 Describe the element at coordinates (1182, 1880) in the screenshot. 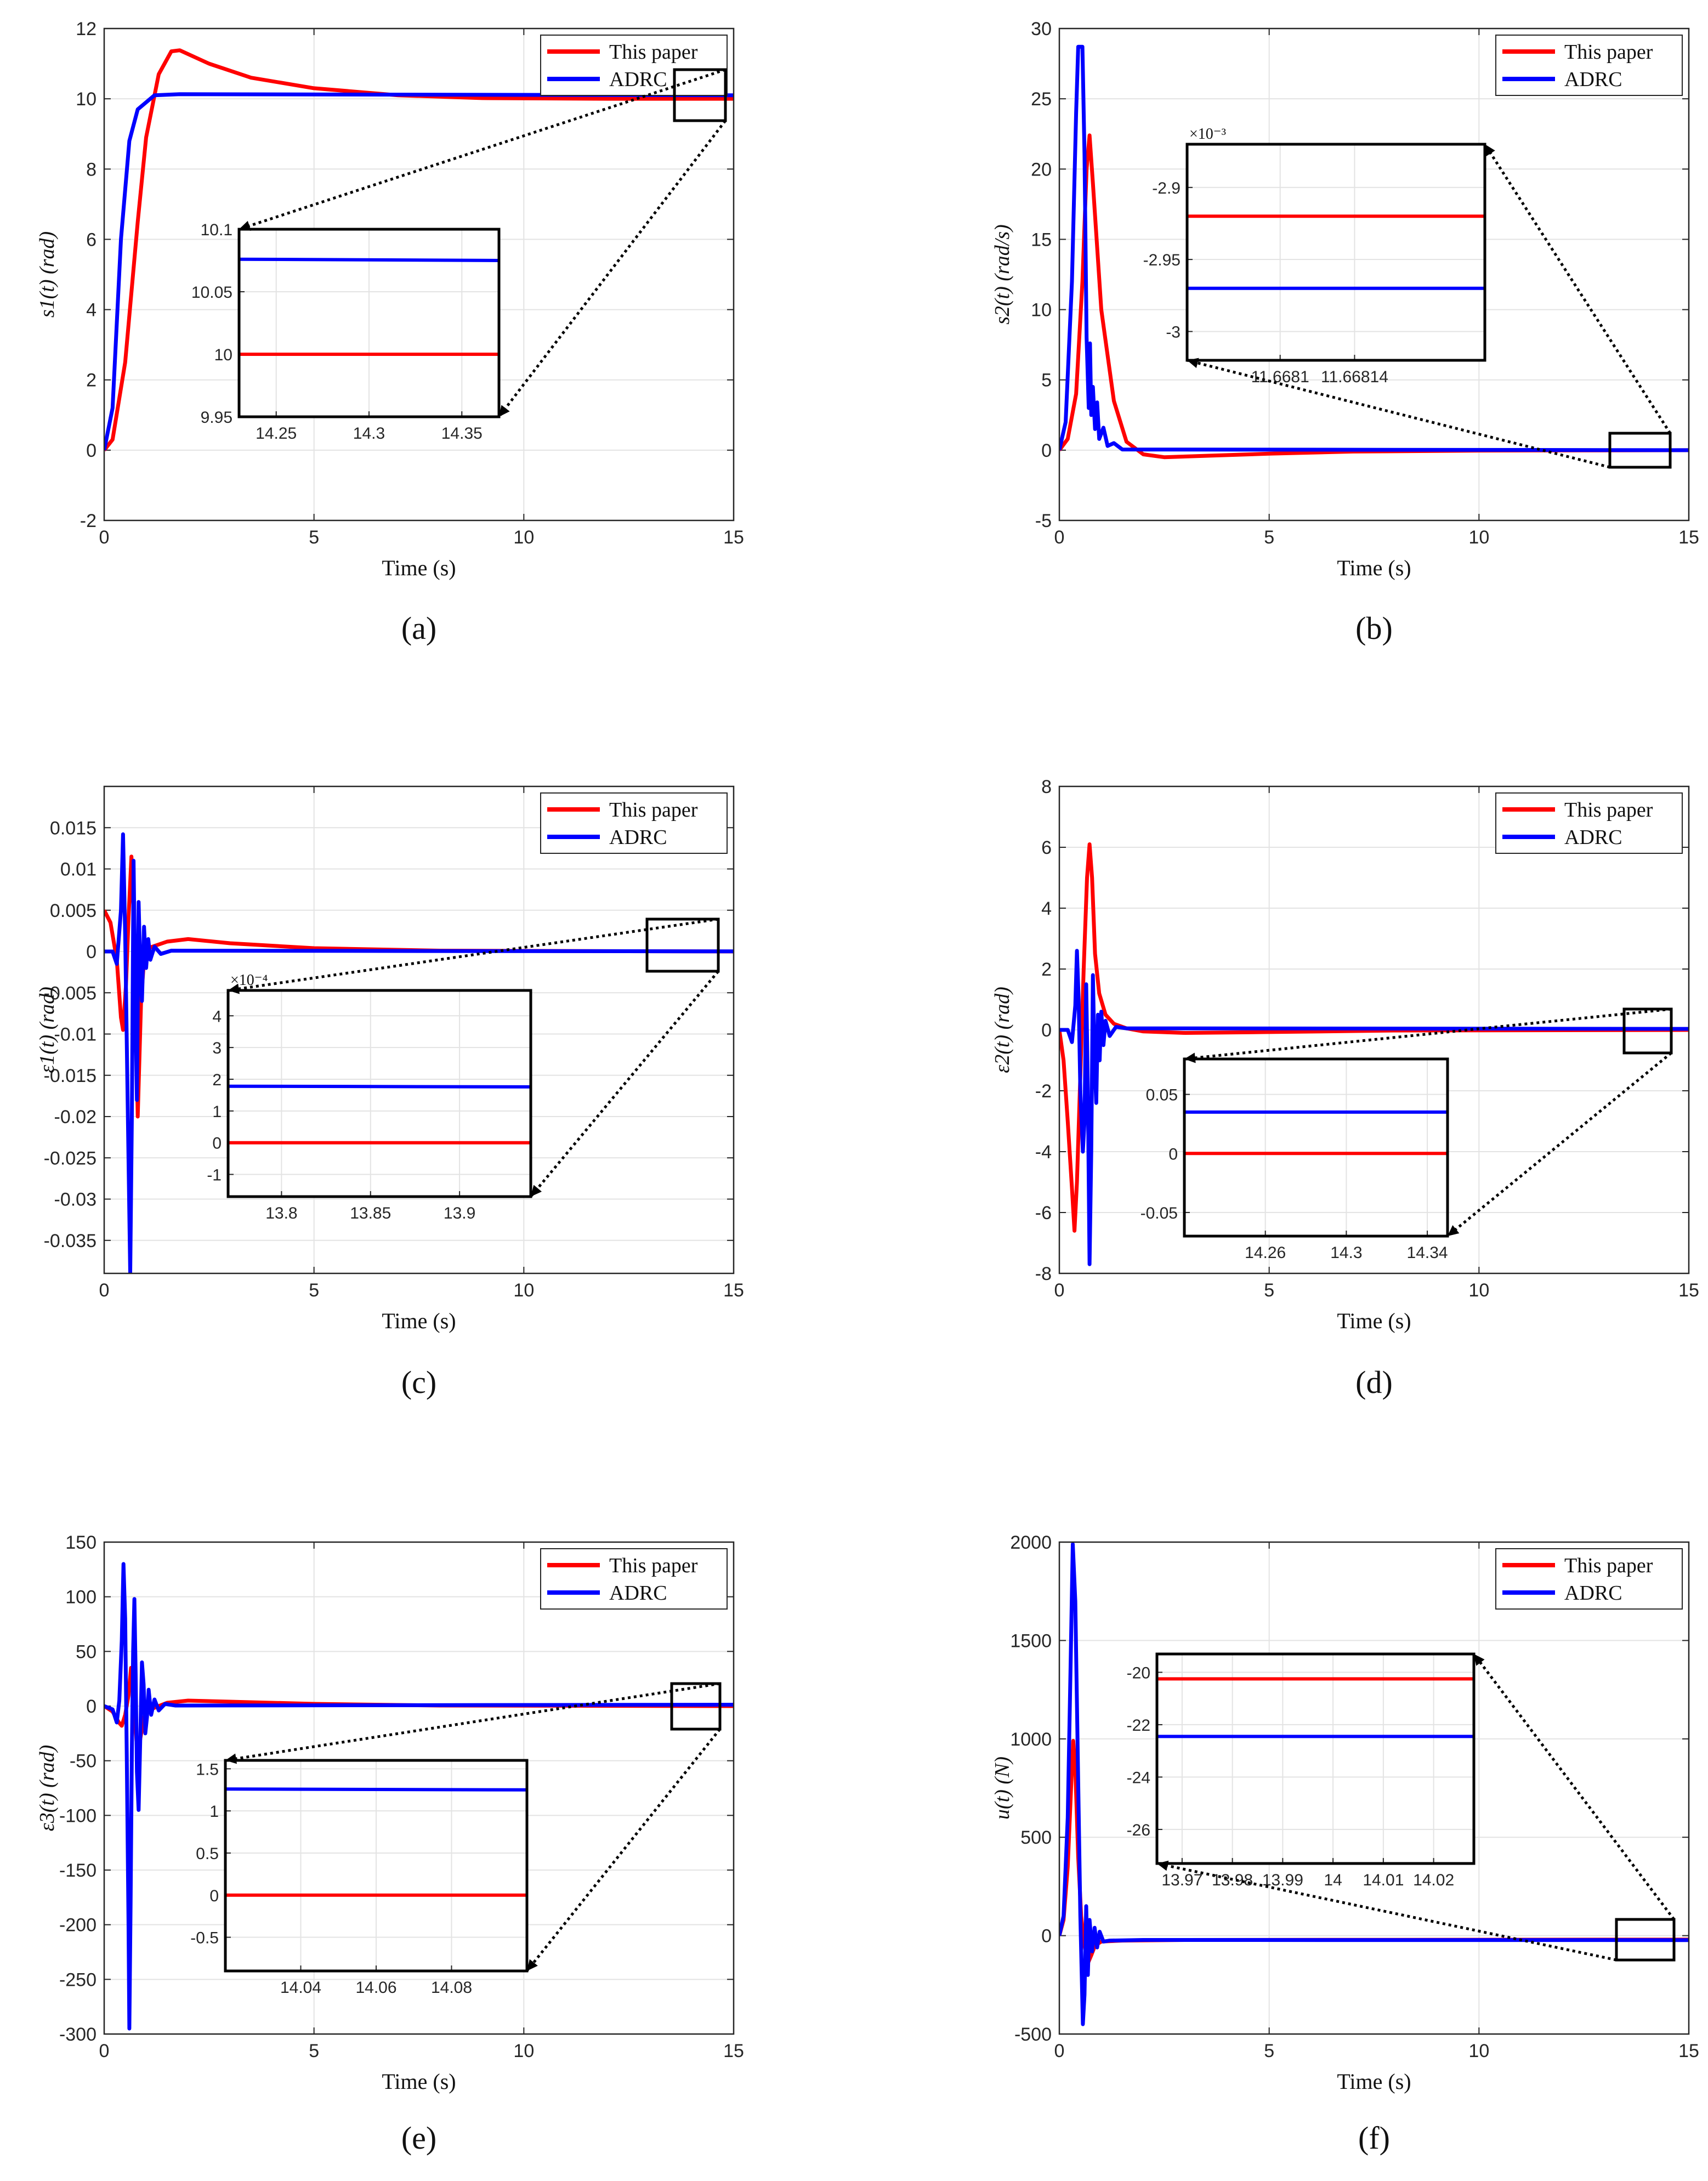

I see `inset-x-tick-label: 13.97` at that location.